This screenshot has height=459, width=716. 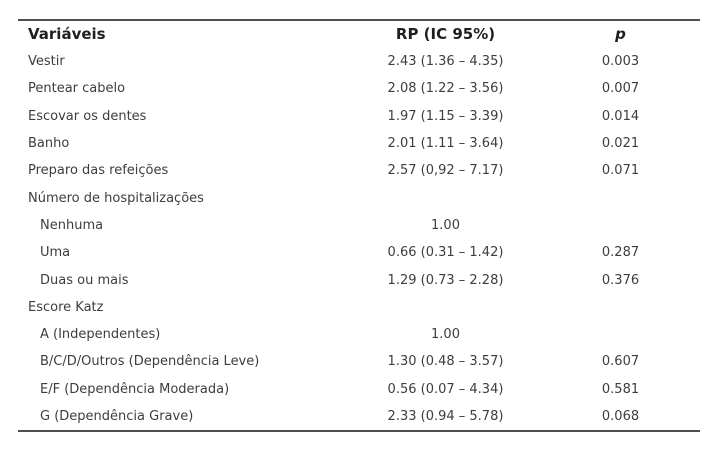 What do you see at coordinates (100, 335) in the screenshot?
I see `row-label: A (Independentes)` at bounding box center [100, 335].